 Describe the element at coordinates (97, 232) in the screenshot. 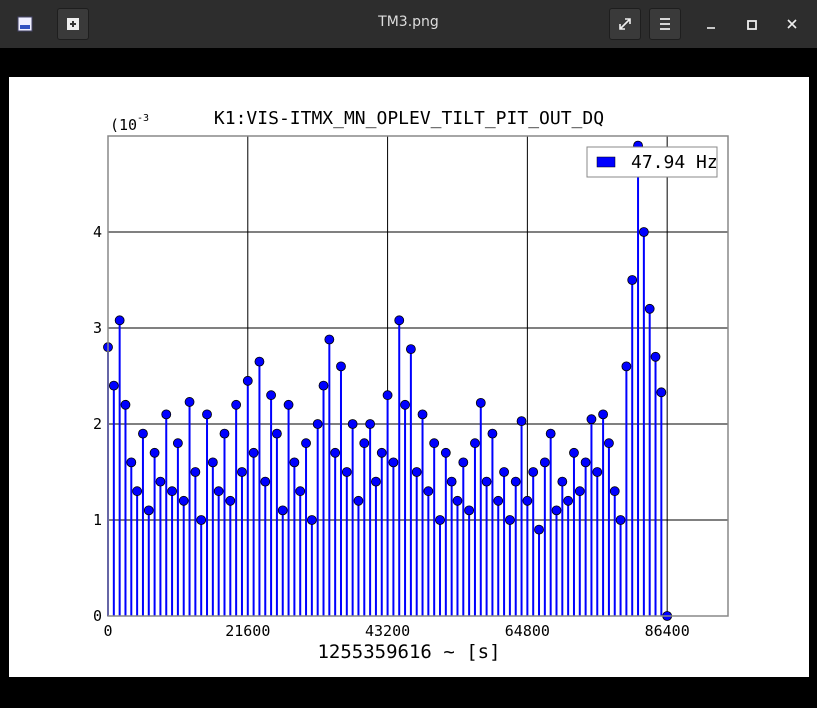

I see `y-tick-label: 4` at that location.